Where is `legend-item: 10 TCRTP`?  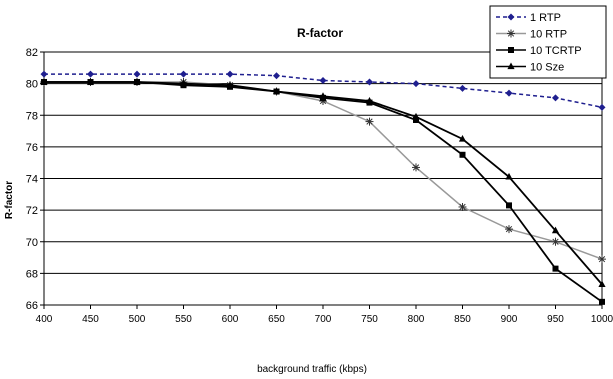
legend-item: 10 TCRTP is located at coordinates (539, 51).